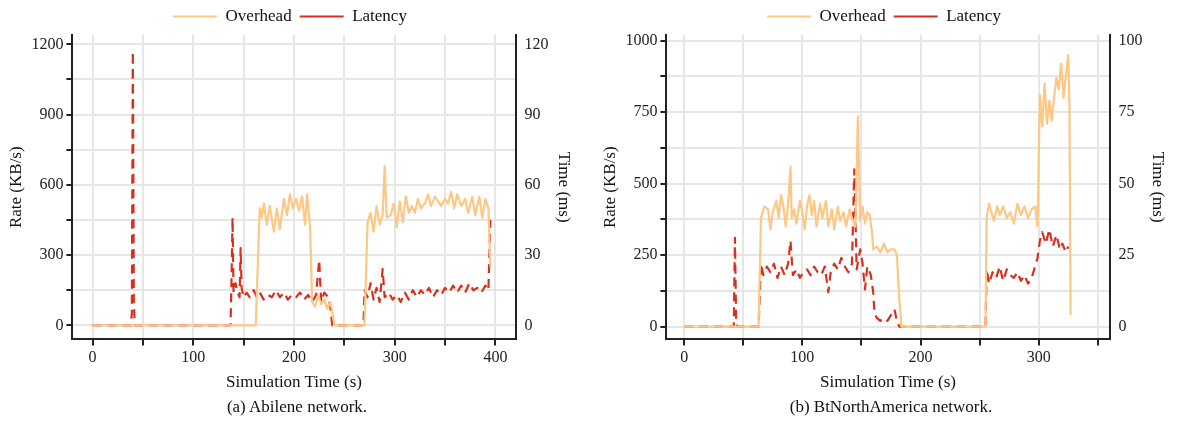 This screenshot has width=1189, height=427. Describe the element at coordinates (51, 184) in the screenshot. I see `y-tick-label: 600` at that location.